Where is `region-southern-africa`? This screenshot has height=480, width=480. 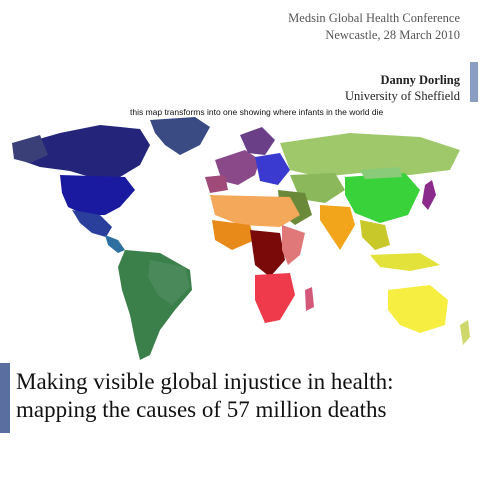 region-southern-africa is located at coordinates (275, 298).